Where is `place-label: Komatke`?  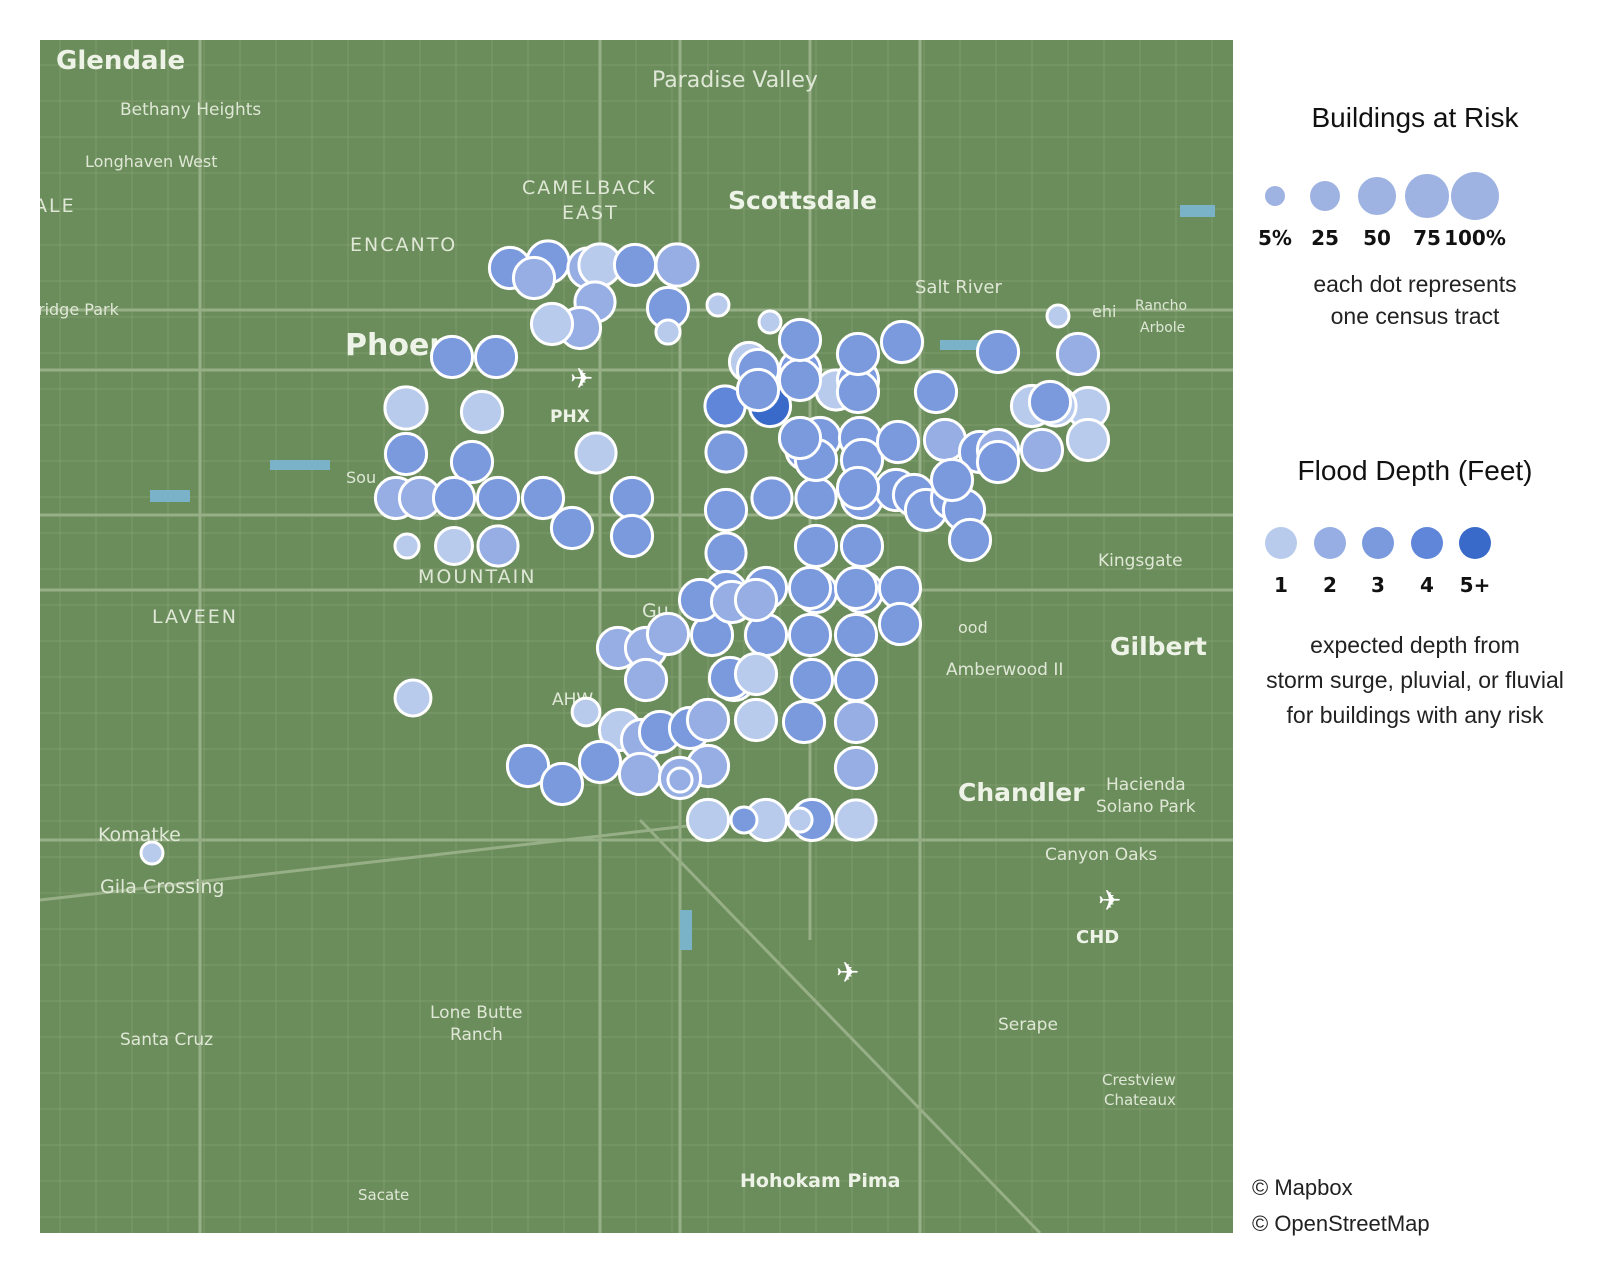
place-label: Komatke is located at coordinates (139, 835).